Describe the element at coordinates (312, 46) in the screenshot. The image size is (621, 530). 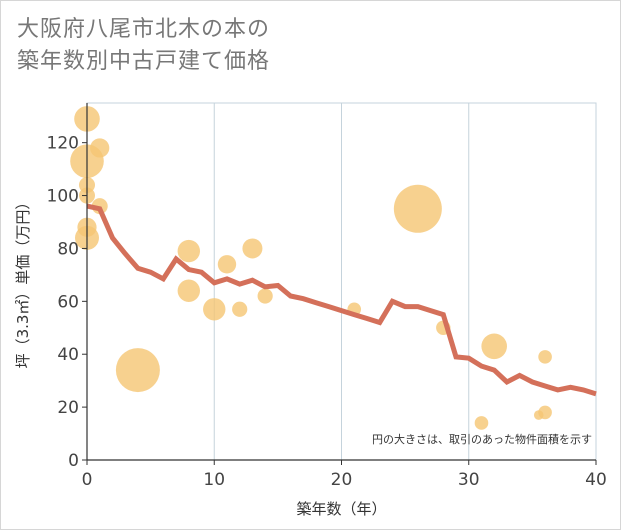
I see `chart-title: 大阪府八尾市北木の本の 築年数別中古戸建て価格` at that location.